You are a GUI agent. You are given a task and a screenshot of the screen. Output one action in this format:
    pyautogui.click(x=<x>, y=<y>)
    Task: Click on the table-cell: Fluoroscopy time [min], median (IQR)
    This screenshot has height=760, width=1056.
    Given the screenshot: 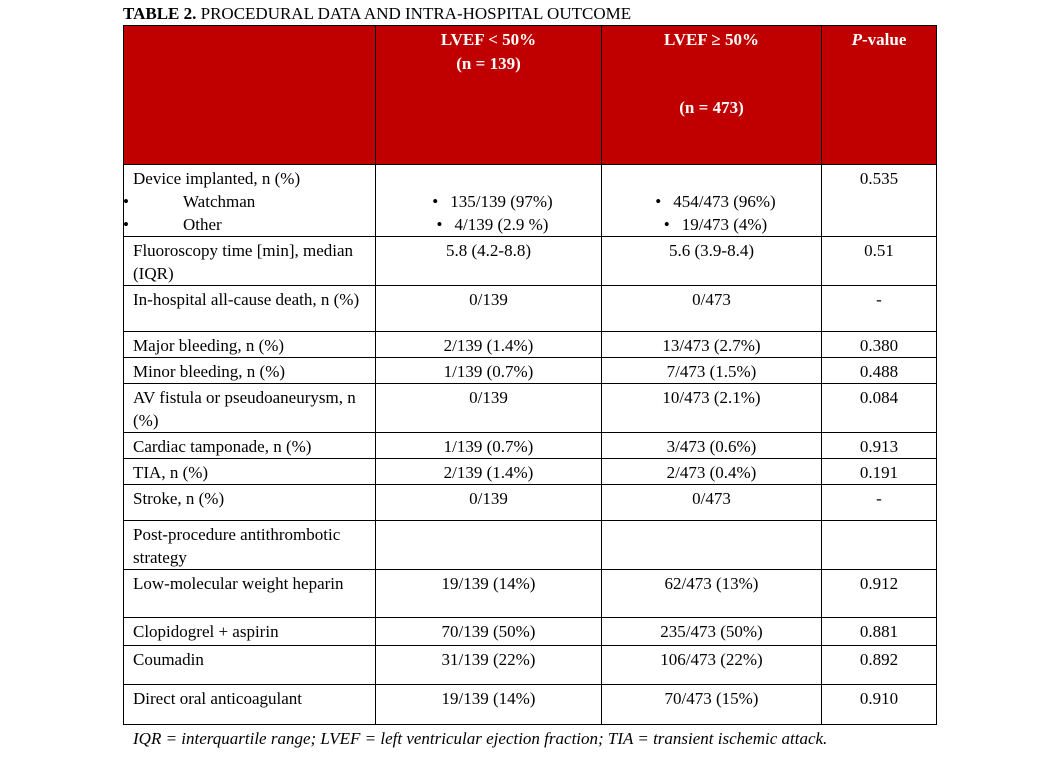 What is the action you would take?
    pyautogui.click(x=249, y=261)
    